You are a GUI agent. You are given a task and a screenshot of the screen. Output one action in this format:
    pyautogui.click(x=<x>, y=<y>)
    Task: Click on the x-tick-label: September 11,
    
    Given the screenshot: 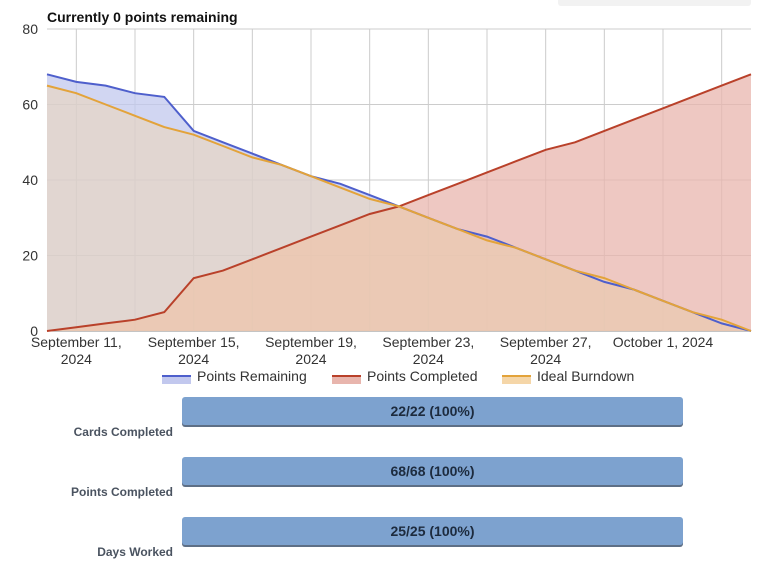 What is the action you would take?
    pyautogui.click(x=76, y=342)
    